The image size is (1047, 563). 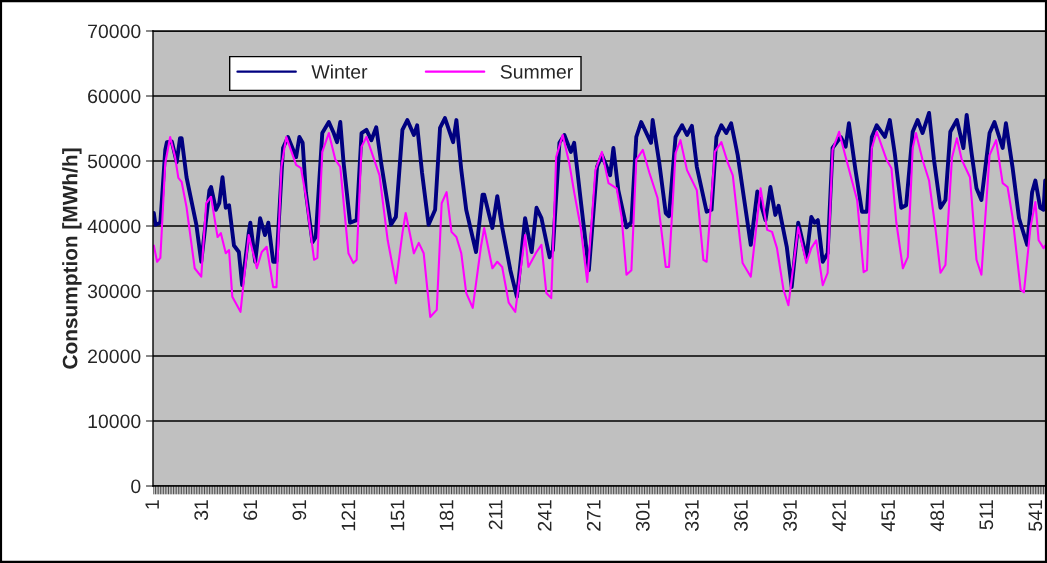 What do you see at coordinates (299, 510) in the screenshot?
I see `x-tick-label: 91` at bounding box center [299, 510].